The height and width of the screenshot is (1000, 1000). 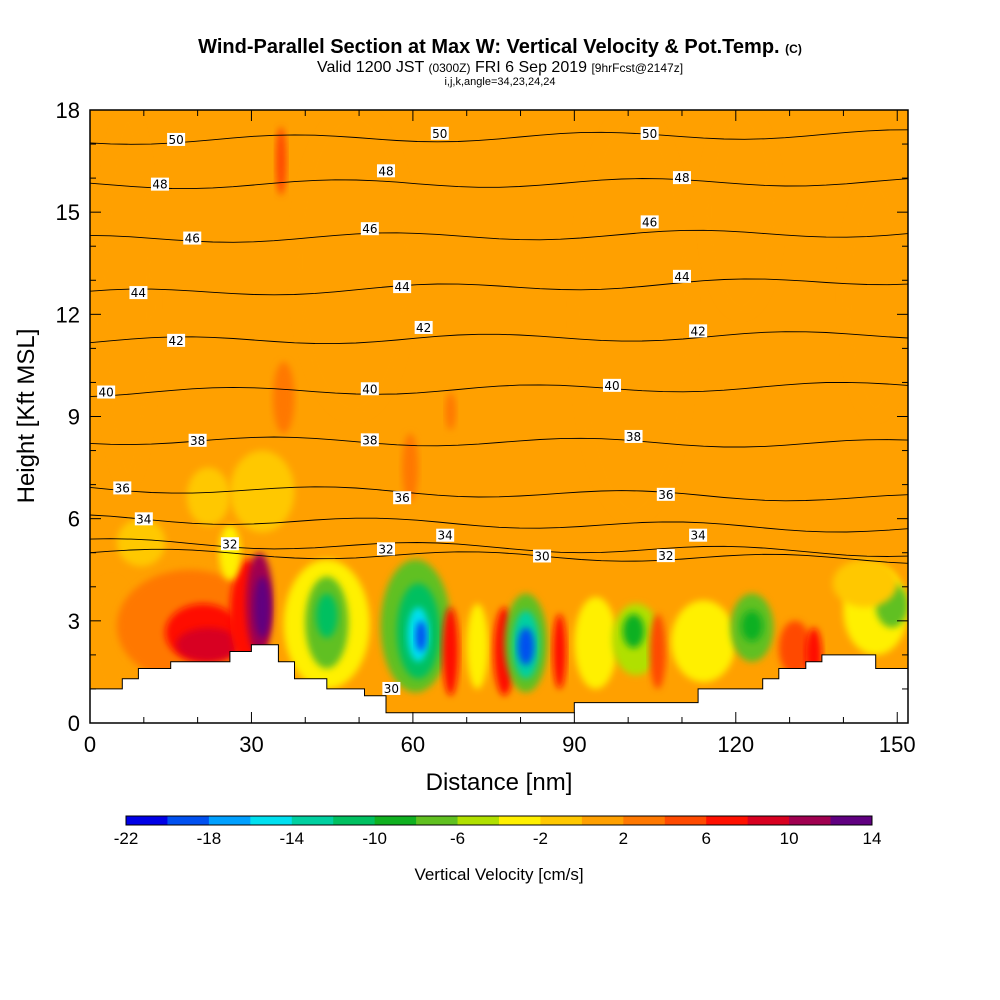 I want to click on terrain-mask, so click(x=499, y=683).